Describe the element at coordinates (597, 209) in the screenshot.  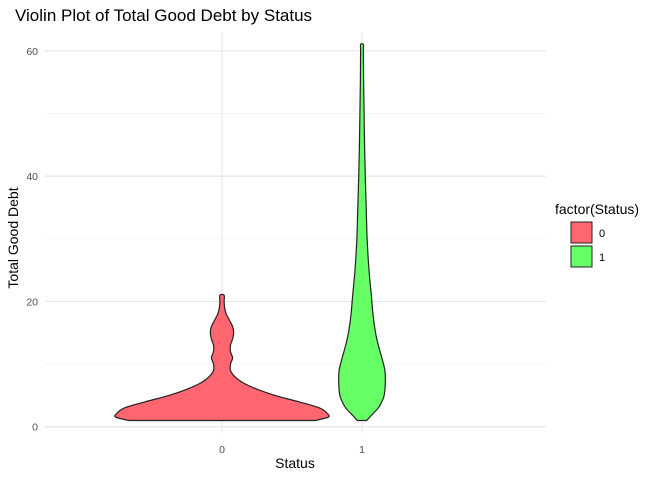
I see `legend-title: factor(Status)` at that location.